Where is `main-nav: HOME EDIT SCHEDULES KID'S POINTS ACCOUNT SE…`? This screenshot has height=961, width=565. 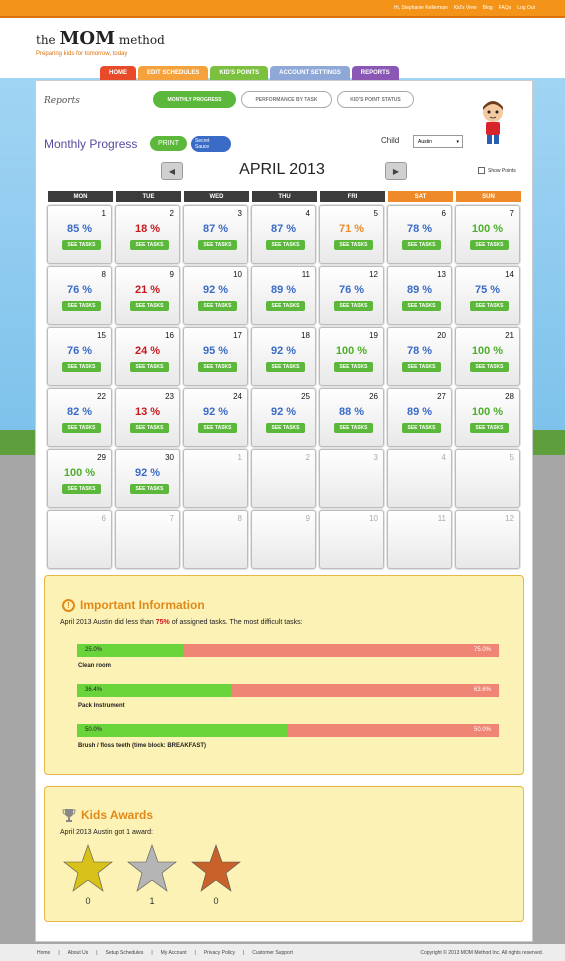
main-nav: HOME EDIT SCHEDULES KID'S POINTS ACCOUNT SE… is located at coordinates (250, 73).